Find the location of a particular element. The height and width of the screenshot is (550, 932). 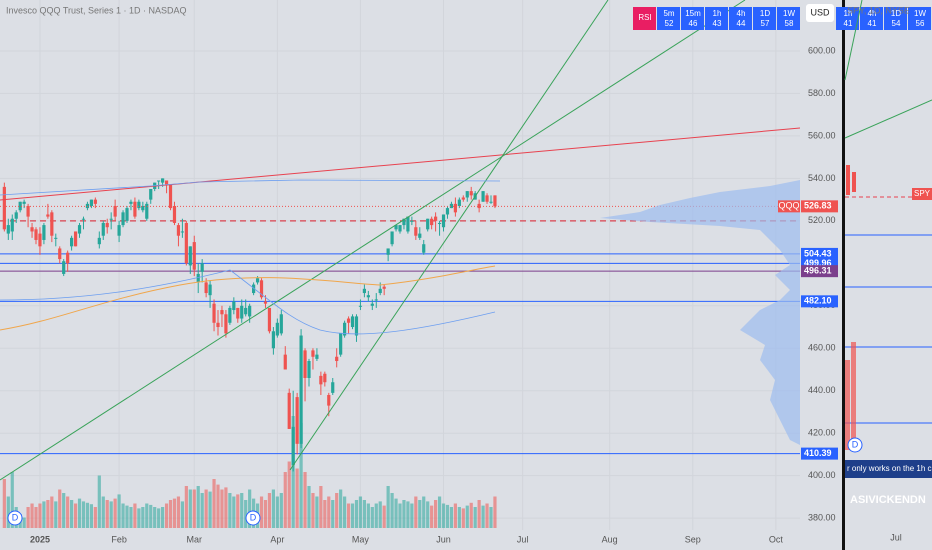

toolbar-value: 46 is located at coordinates (693, 23).